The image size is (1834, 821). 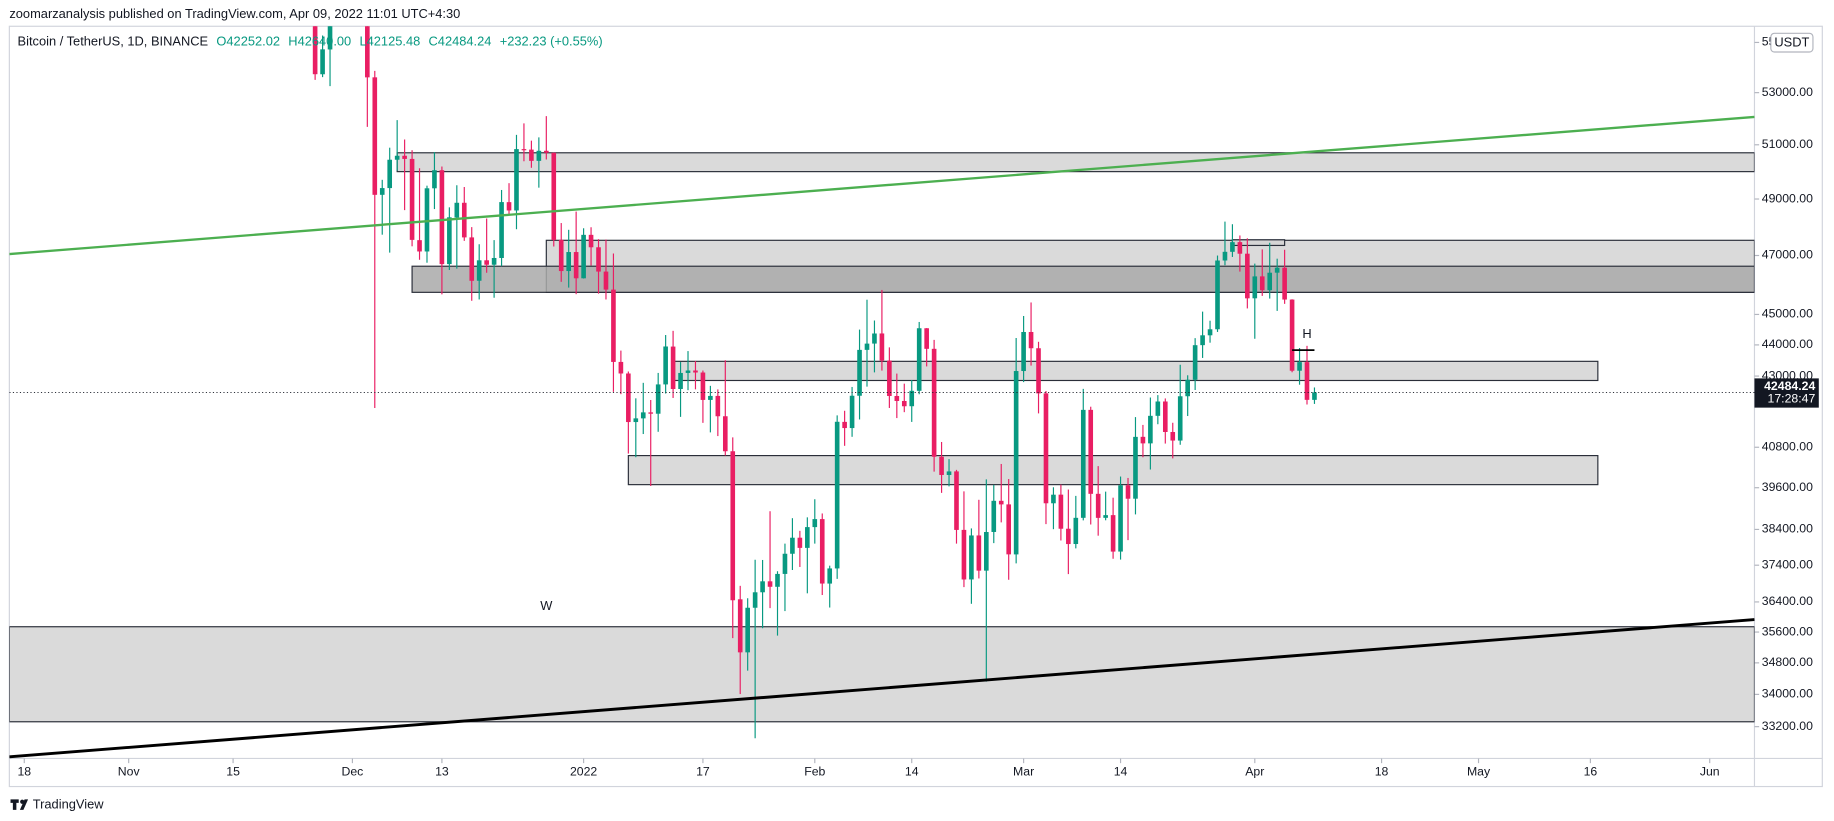 I want to click on annotation: H, so click(x=1306, y=333).